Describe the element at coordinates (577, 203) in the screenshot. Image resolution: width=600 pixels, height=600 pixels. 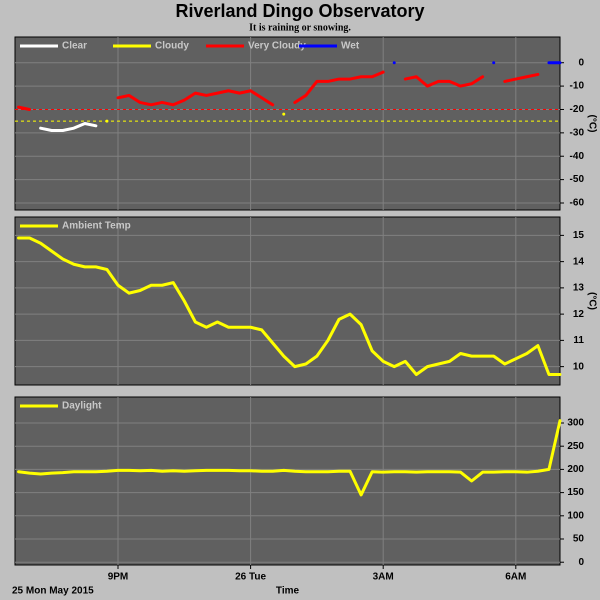
I see `y-tick-label: -60` at that location.